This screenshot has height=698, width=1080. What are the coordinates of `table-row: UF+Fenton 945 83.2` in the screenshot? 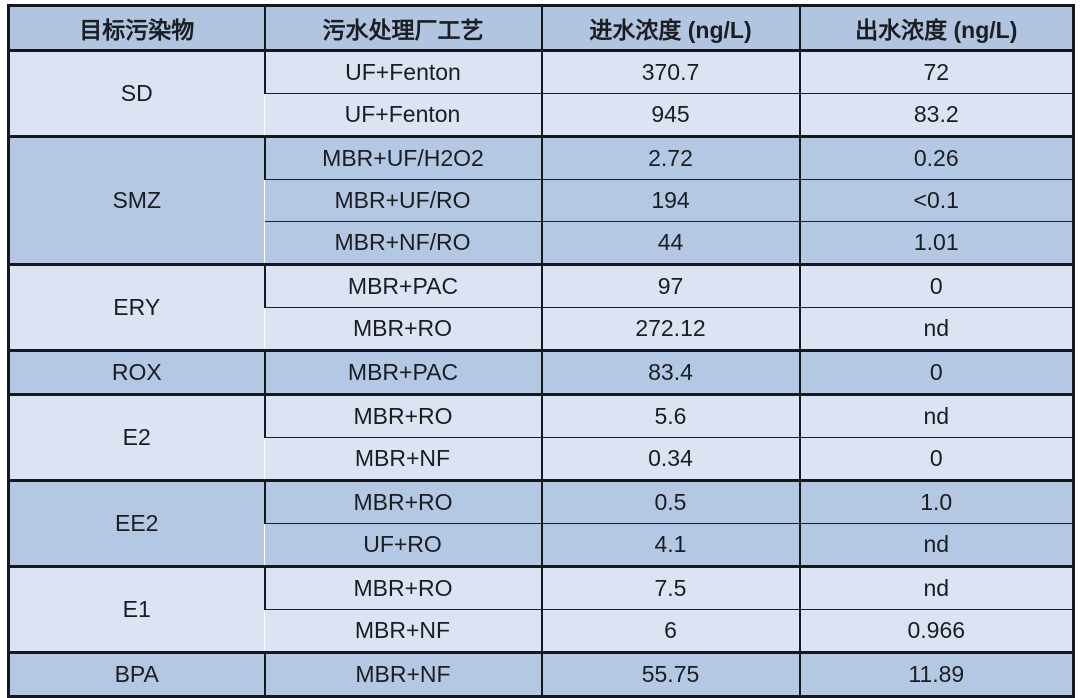 It's located at (541, 115).